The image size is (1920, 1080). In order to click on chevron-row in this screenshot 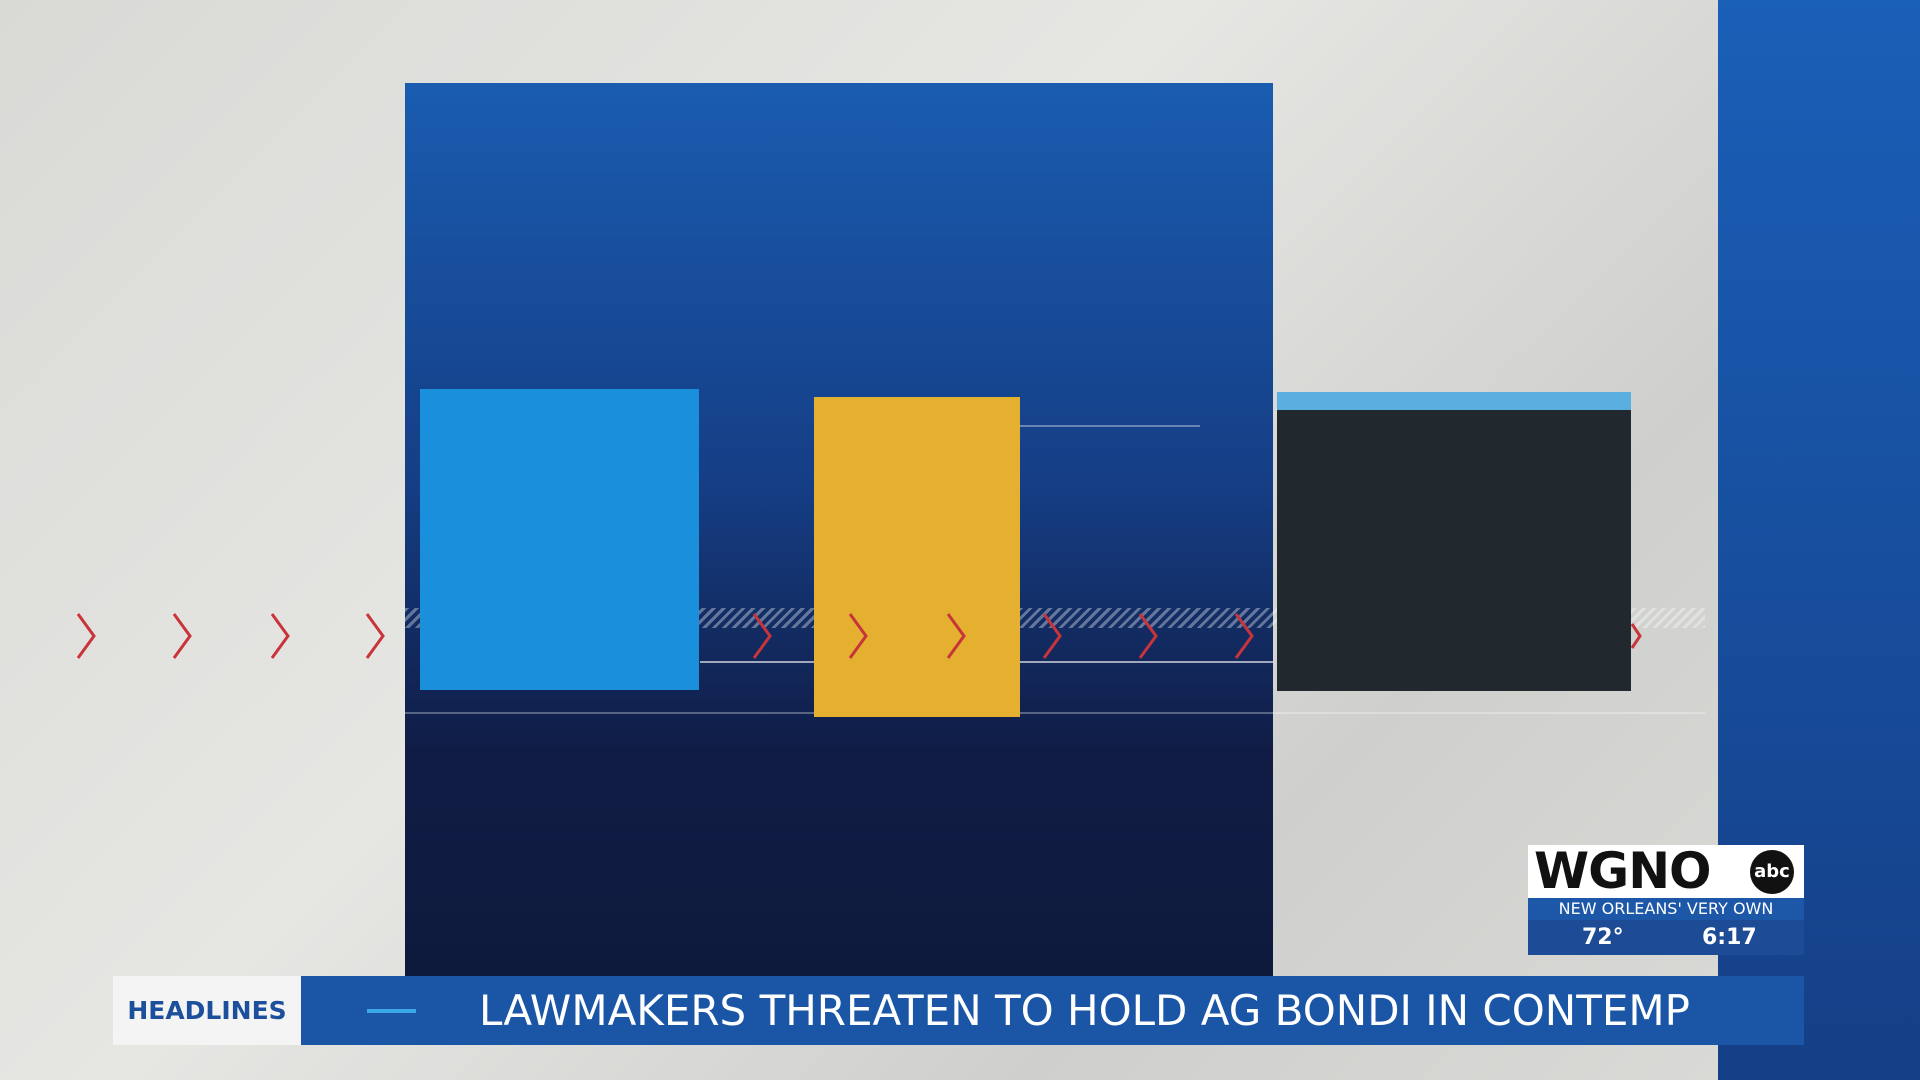, I will do `click(859, 636)`.